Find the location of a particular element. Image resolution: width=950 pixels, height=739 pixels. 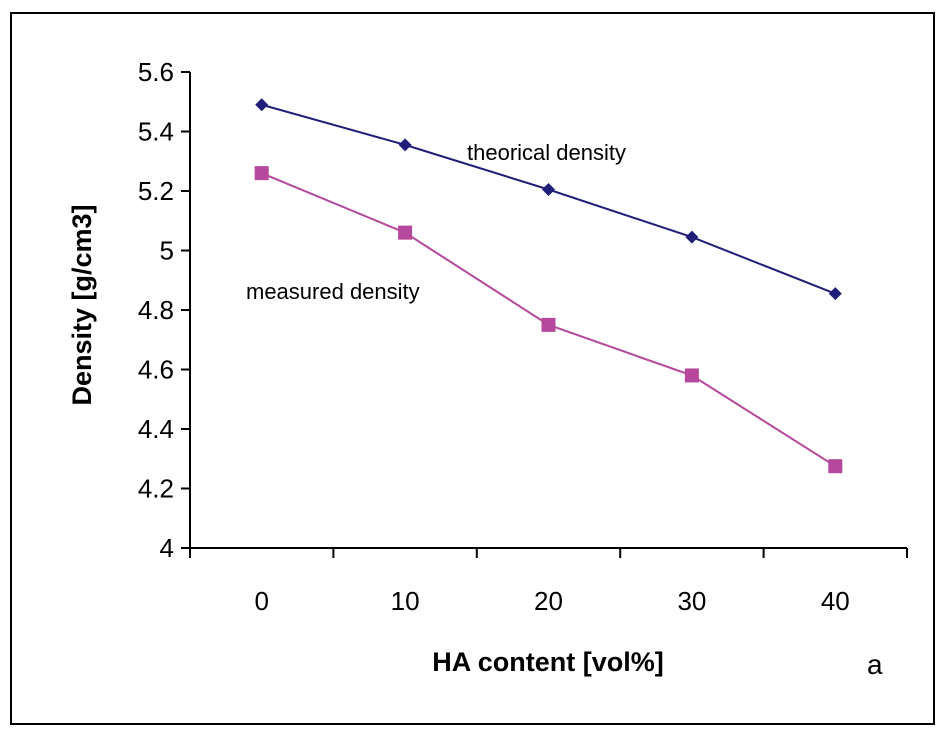

y-tick-label: 4 is located at coordinates (167, 548).